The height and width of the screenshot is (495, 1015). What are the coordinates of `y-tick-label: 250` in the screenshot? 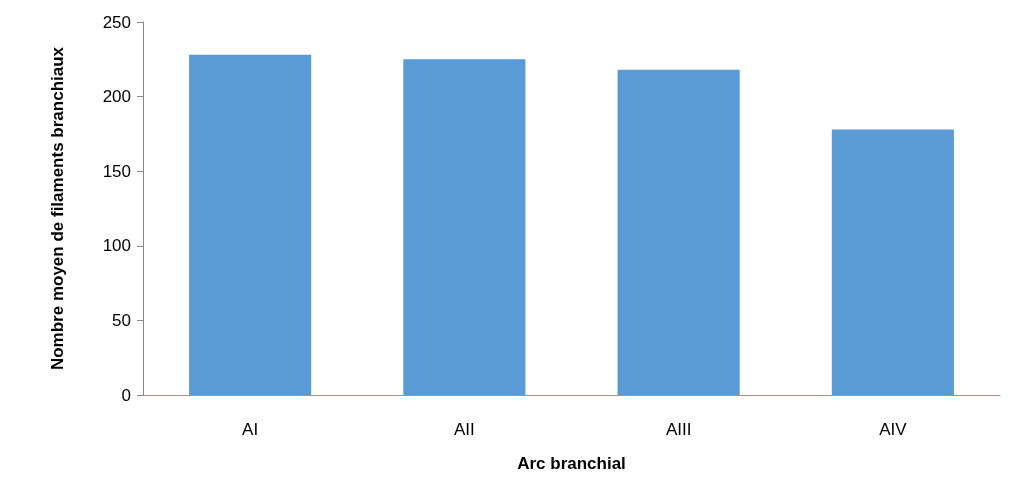 It's located at (116, 22).